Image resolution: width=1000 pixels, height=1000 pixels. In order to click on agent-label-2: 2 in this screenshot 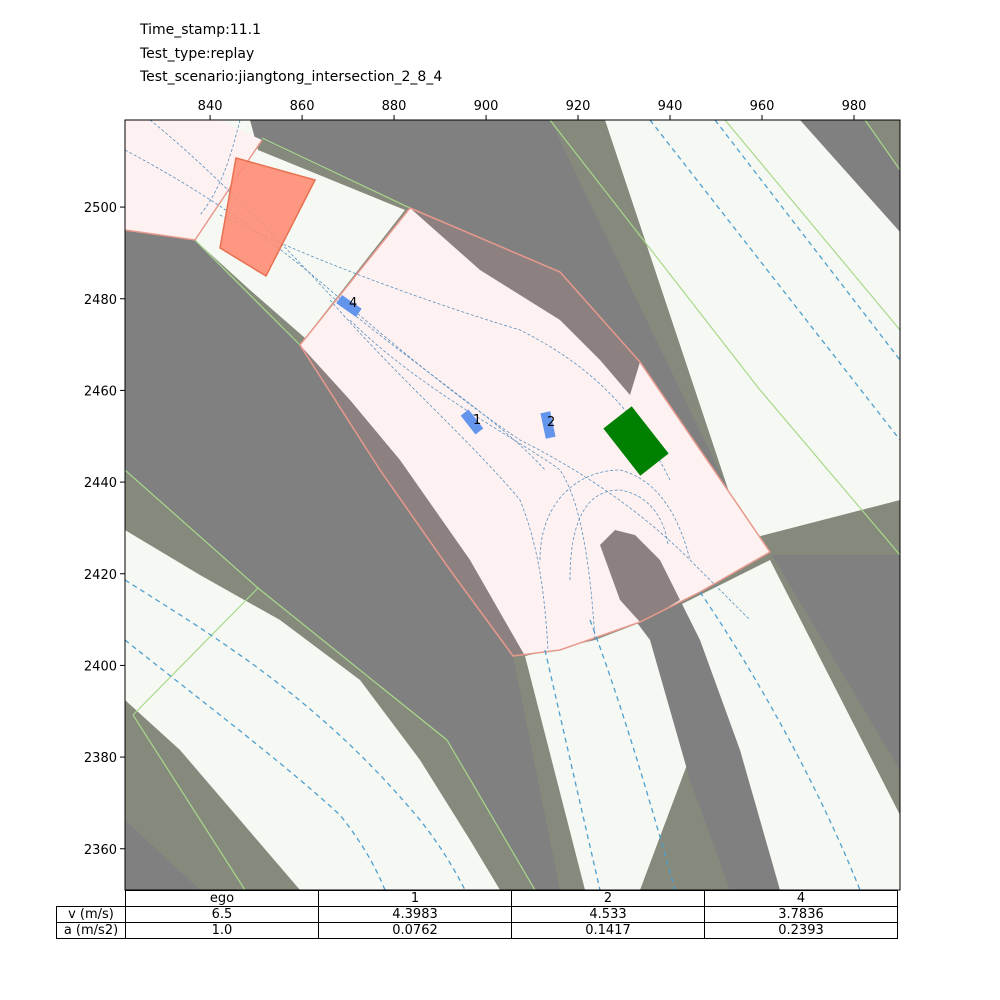, I will do `click(551, 422)`.